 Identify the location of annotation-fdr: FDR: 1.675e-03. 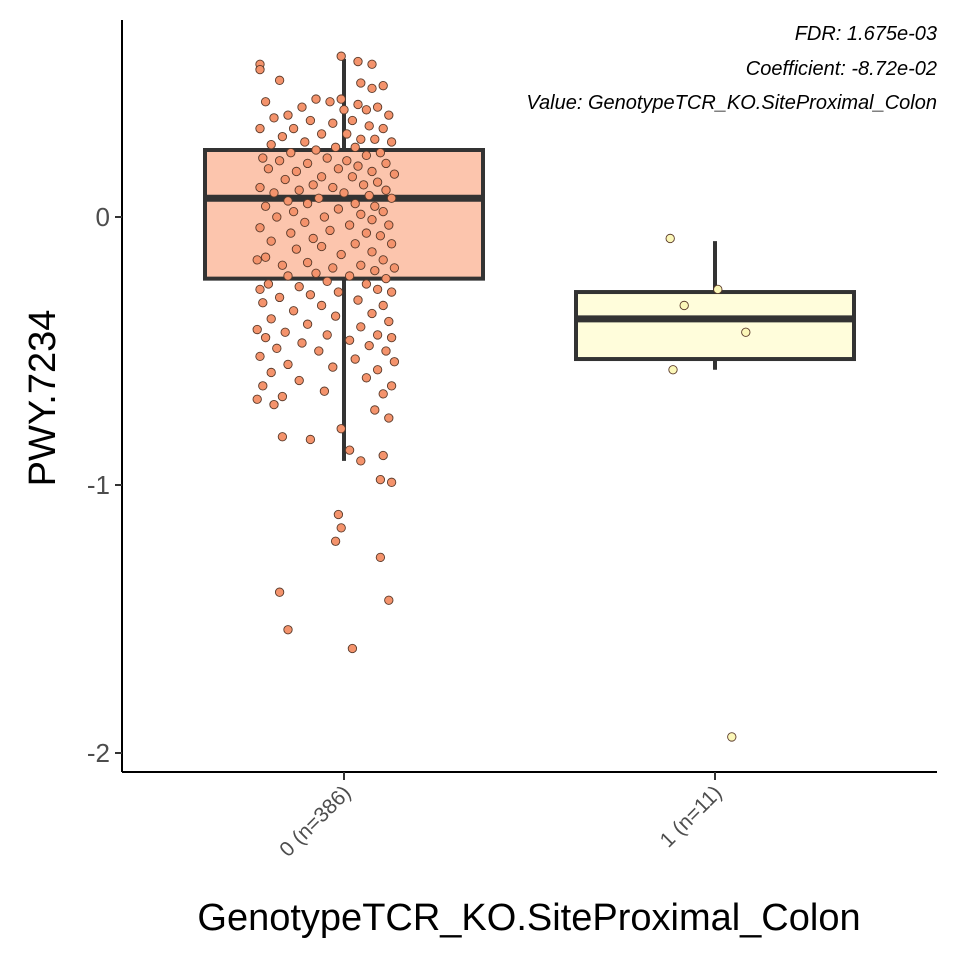
(866, 34).